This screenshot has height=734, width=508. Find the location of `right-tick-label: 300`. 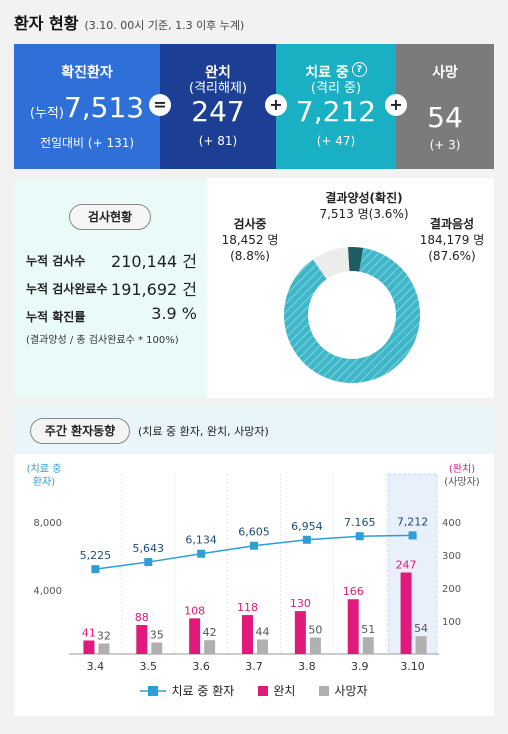

right-tick-label: 300 is located at coordinates (451, 556).